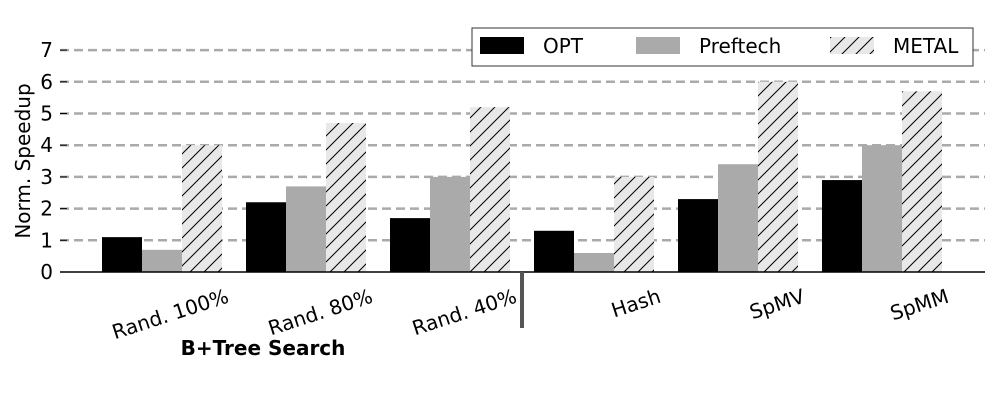 This screenshot has height=400, width=1000. Describe the element at coordinates (320, 312) in the screenshot. I see `x-tick-label: Rand. 80%` at that location.